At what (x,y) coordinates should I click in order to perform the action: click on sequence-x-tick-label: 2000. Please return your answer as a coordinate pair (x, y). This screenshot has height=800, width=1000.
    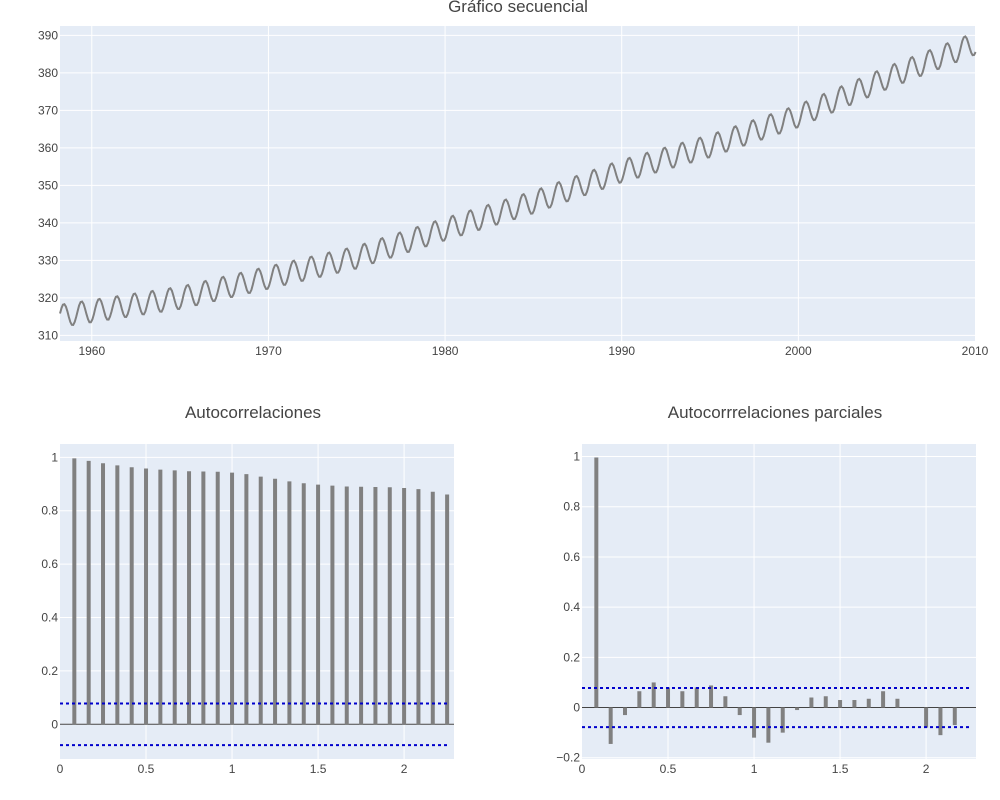
    Looking at the image, I should click on (798, 351).